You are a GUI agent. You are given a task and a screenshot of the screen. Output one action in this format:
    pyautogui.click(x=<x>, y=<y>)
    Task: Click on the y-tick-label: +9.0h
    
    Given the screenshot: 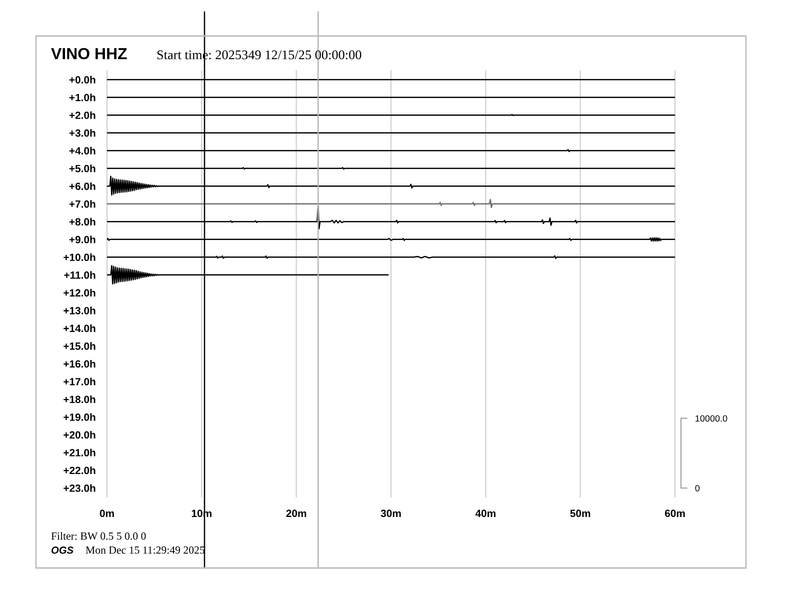 What is the action you would take?
    pyautogui.click(x=82, y=240)
    